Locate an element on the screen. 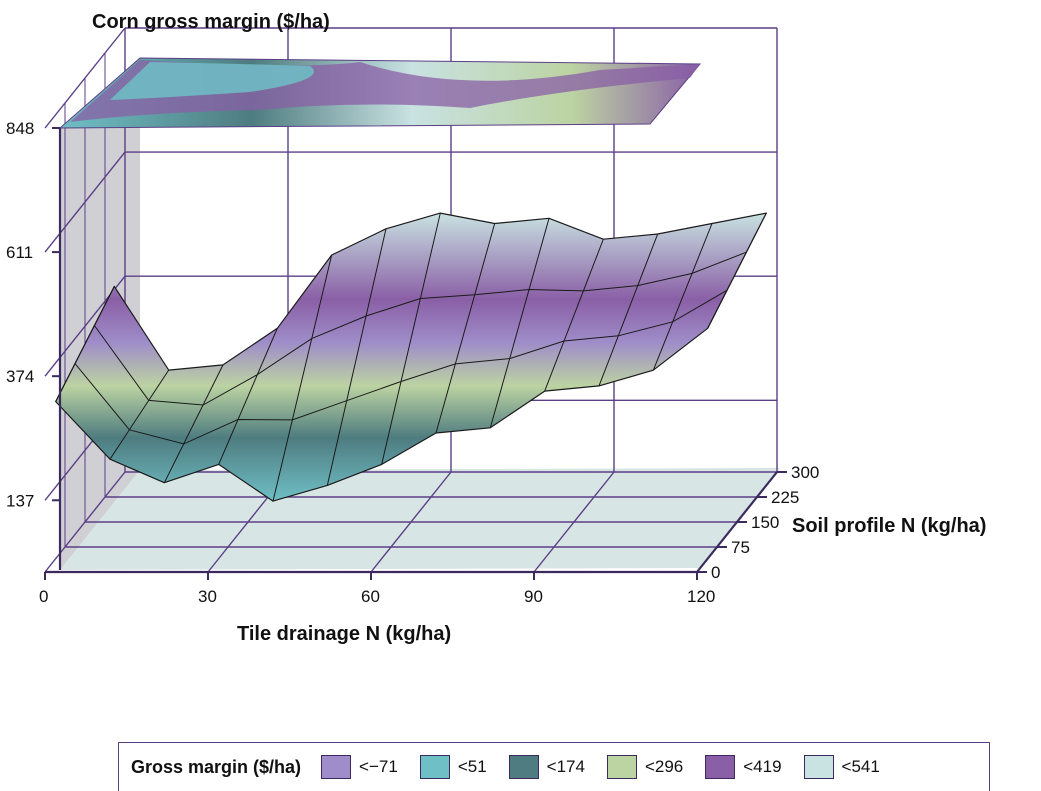  y-tick-label: 0 is located at coordinates (715, 572).